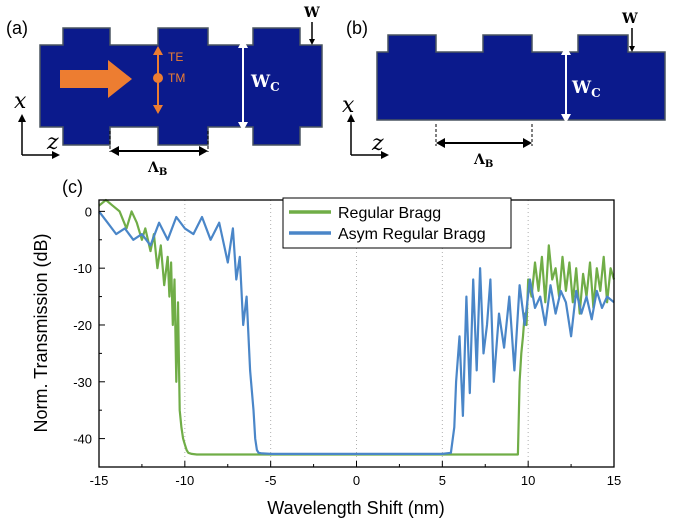  Describe the element at coordinates (175, 57) in the screenshot. I see `te-label: TE` at that location.